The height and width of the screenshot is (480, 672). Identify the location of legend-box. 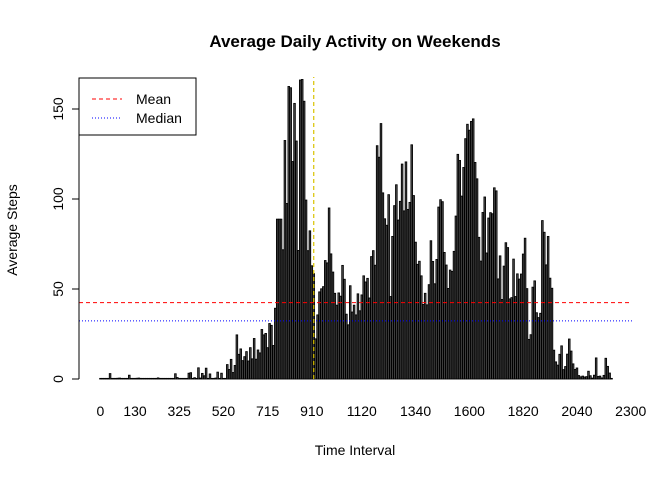
(137, 106).